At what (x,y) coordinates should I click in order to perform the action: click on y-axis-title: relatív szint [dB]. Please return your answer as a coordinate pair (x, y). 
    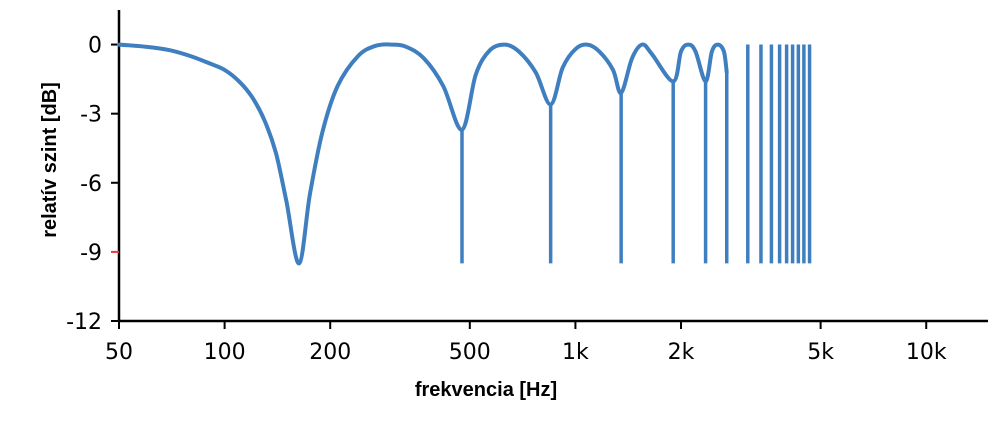
    Looking at the image, I should click on (50, 160).